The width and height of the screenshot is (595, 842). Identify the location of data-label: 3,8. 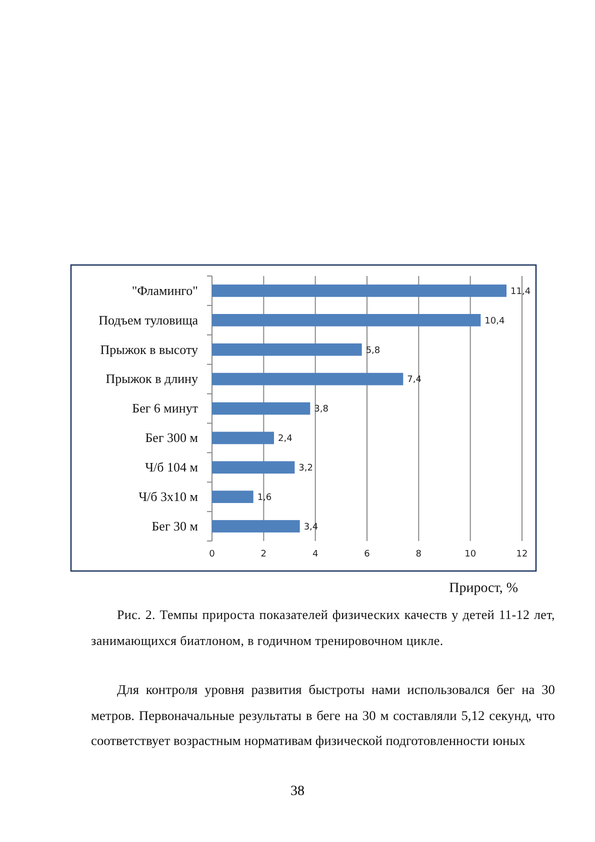
(321, 409).